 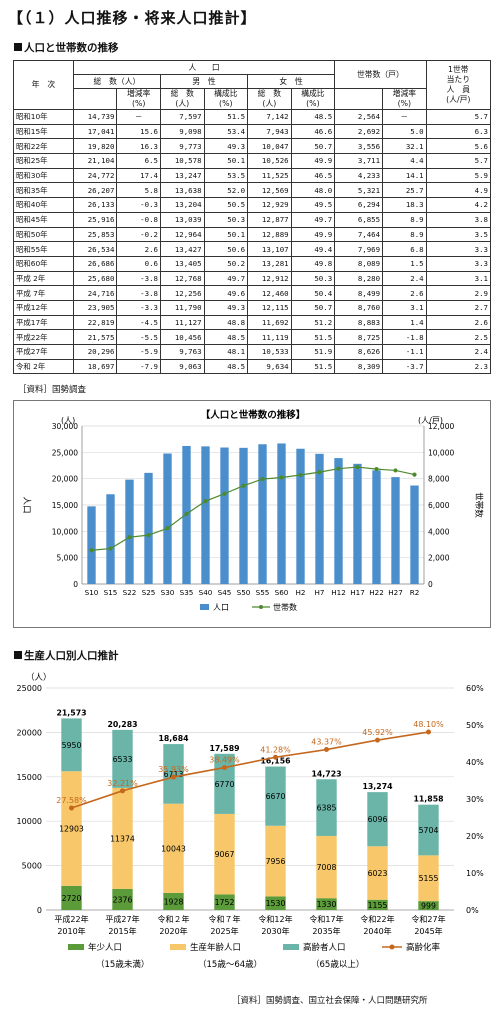 I want to click on table-cell: 2.7, so click(x=458, y=307).